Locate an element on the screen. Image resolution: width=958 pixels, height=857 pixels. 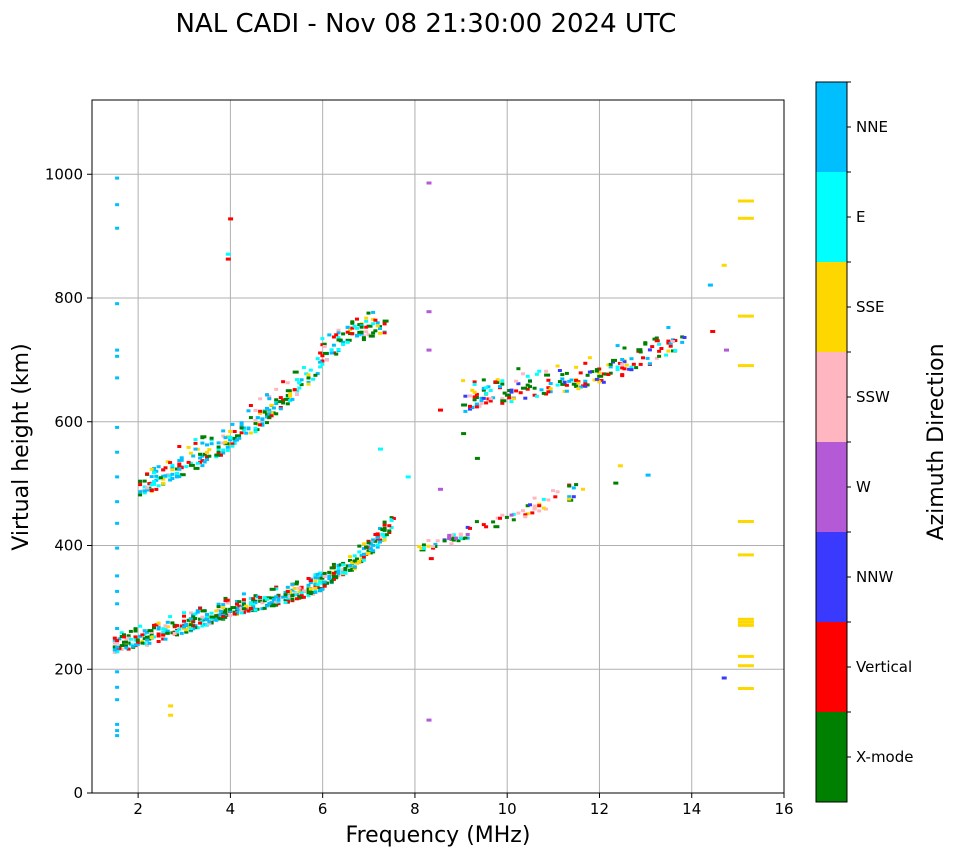
y-tick-label: 600 is located at coordinates (68, 422).